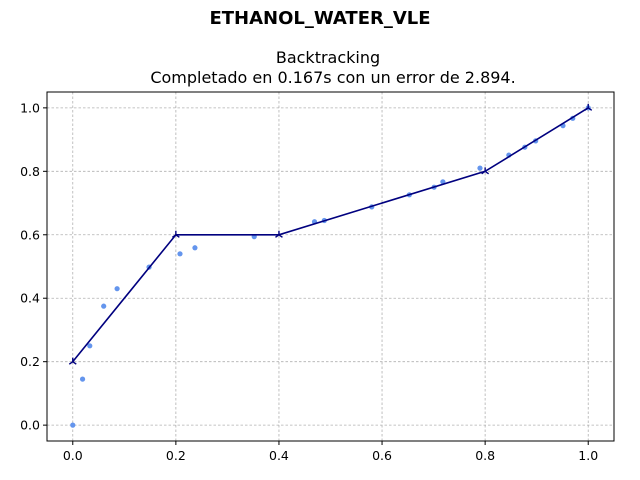  I want to click on chart-title-line-1: Backtracking, so click(328, 57).